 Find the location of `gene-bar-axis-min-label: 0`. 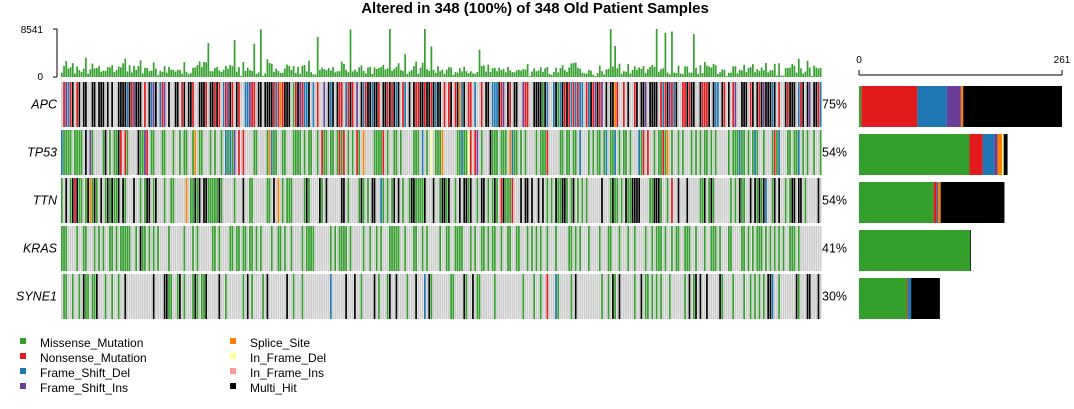

gene-bar-axis-min-label: 0 is located at coordinates (859, 60).